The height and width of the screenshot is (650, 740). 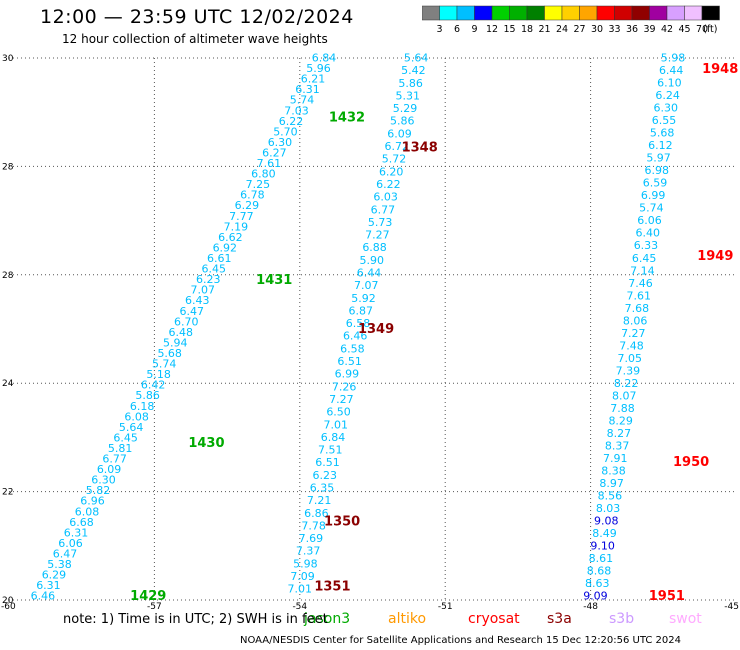 I want to click on legend-entry-s3b: s3b, so click(x=622, y=619).